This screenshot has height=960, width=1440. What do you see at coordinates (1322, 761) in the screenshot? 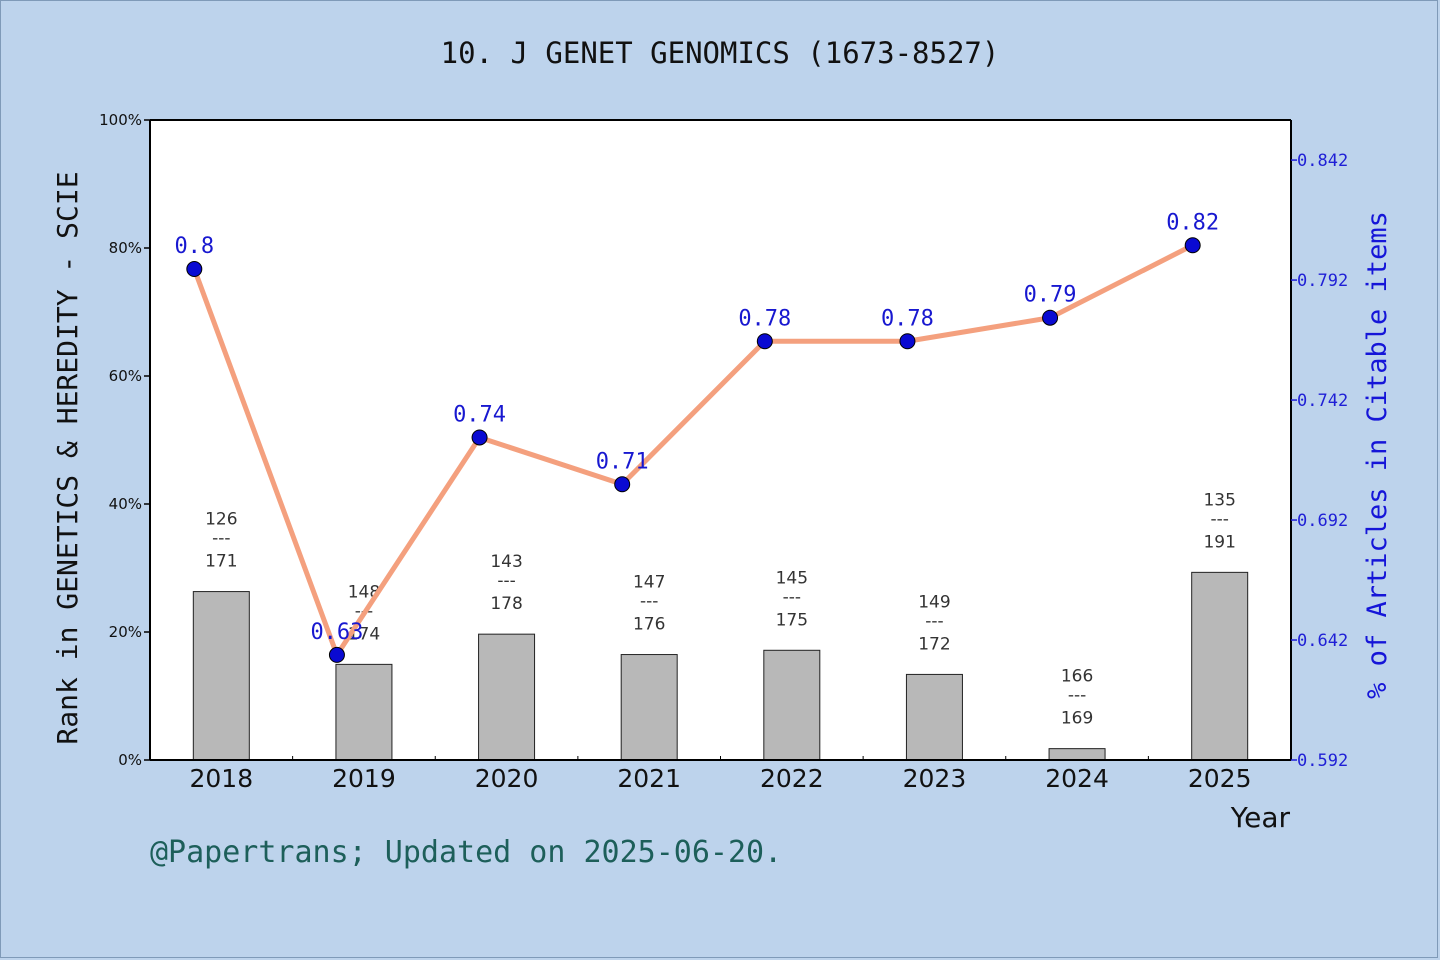
I see `y-right-tick-label: 0.592` at bounding box center [1322, 761].